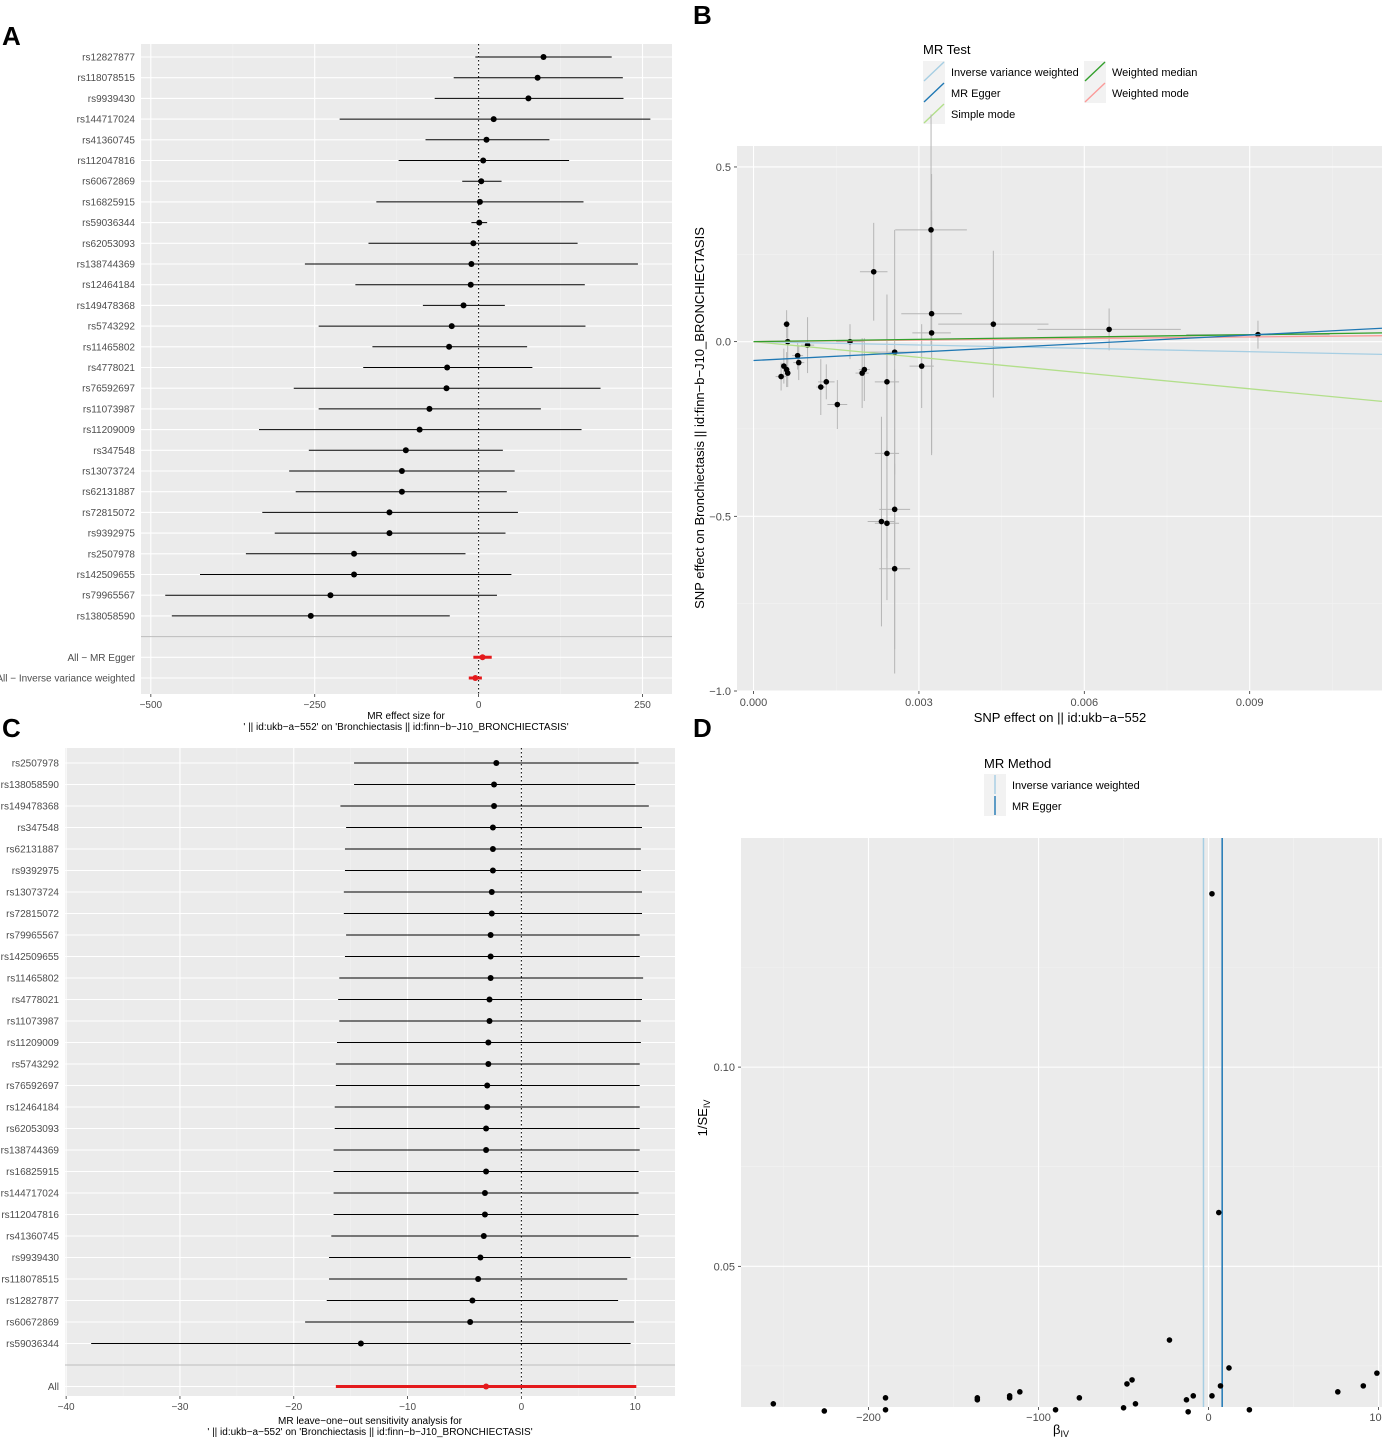 The image size is (1382, 1438). What do you see at coordinates (11, 728) in the screenshot?
I see `panel-c-label: C` at bounding box center [11, 728].